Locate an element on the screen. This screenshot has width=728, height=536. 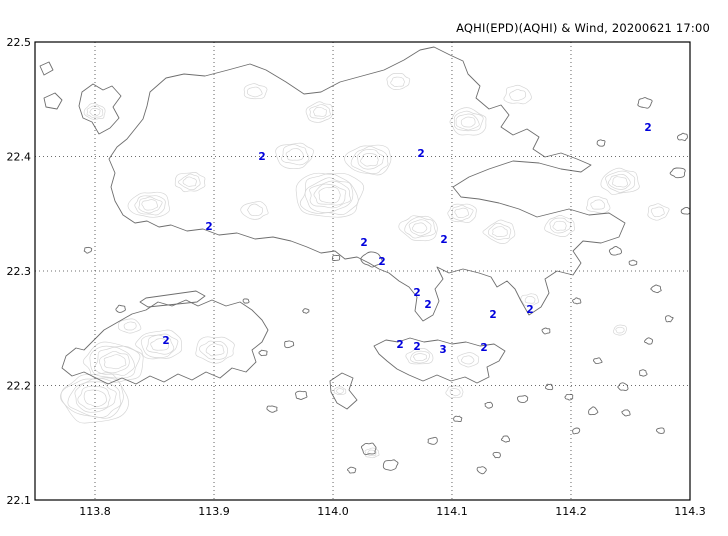
x-axis-tick-label: 113.9 is located at coordinates (214, 511).